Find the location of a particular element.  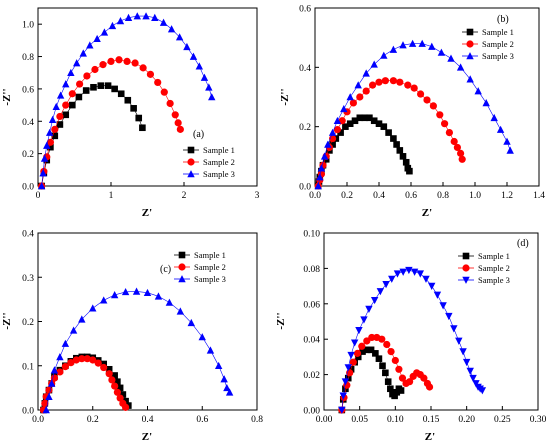

series-line is located at coordinates (414, 115).